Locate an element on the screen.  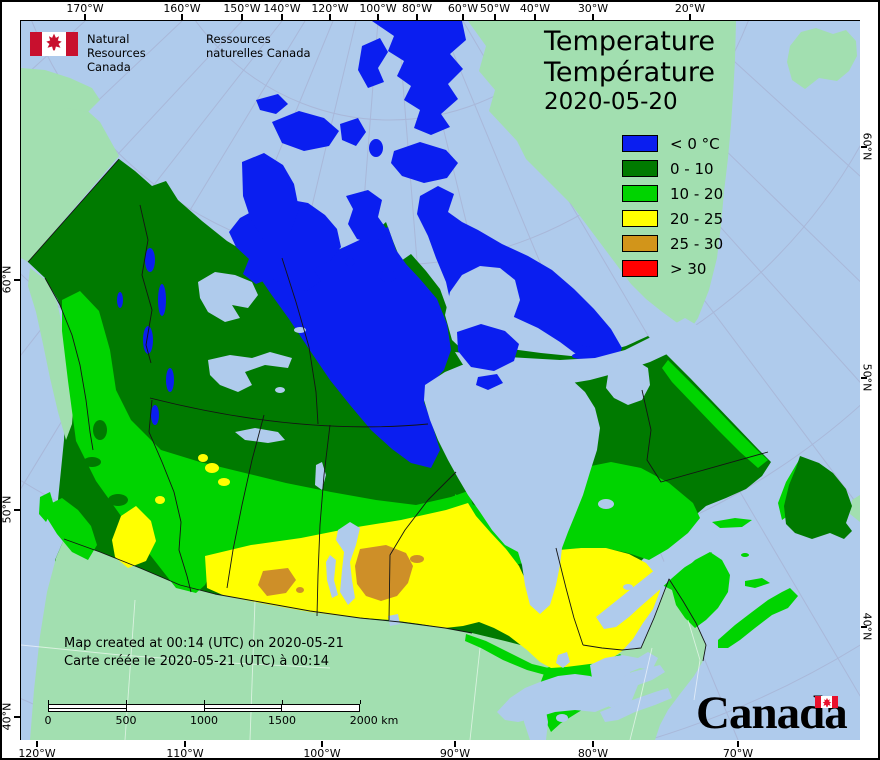
border-sk-mb is located at coordinates (323, 520).